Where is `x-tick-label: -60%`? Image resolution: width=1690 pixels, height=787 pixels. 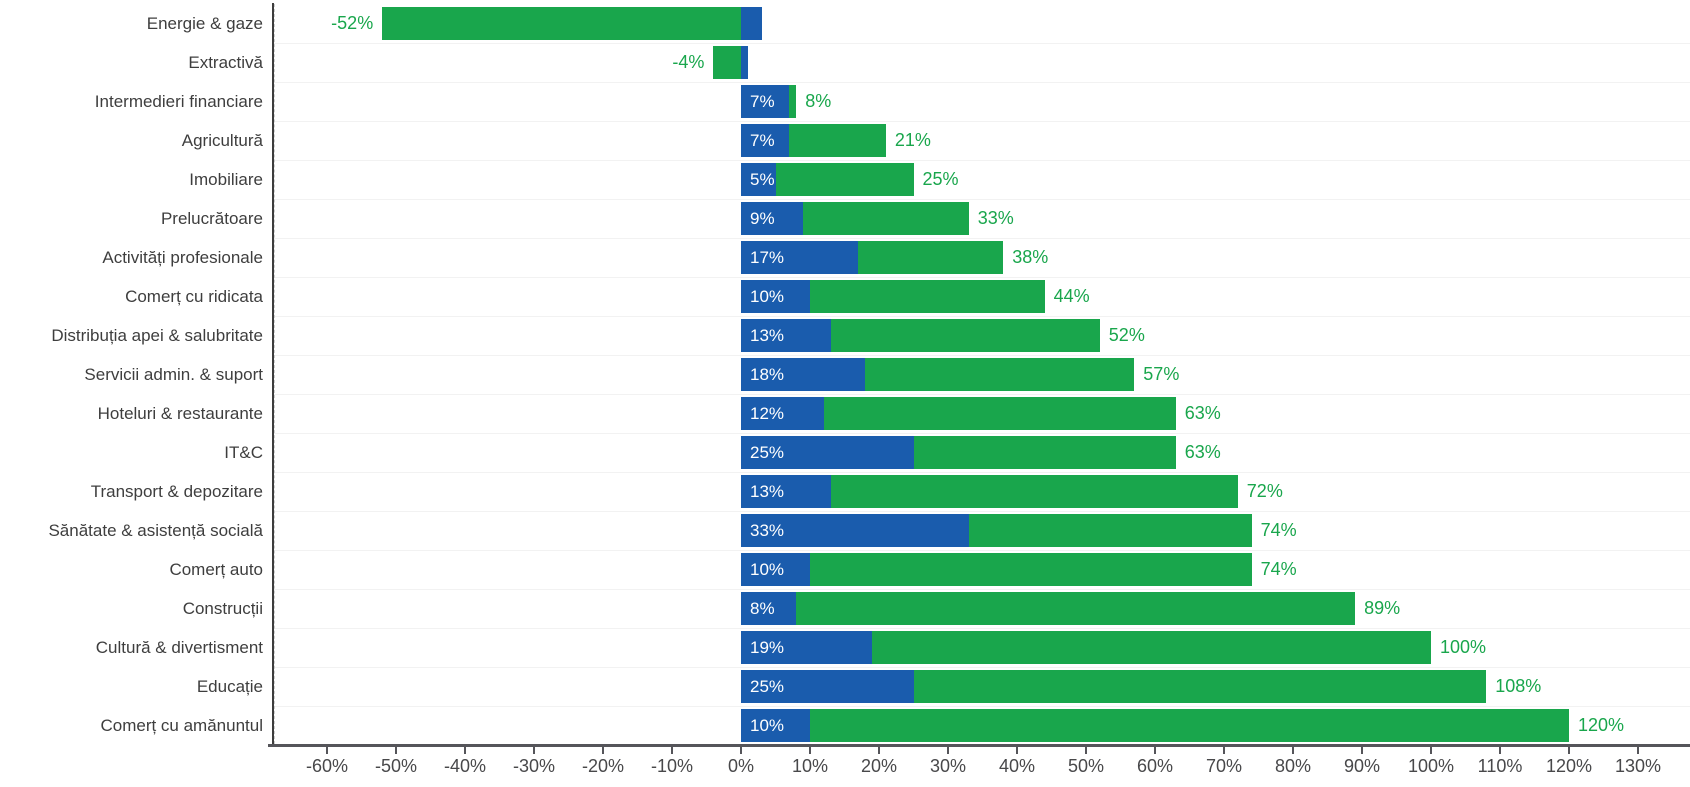
x-tick-label: -60% is located at coordinates (327, 766).